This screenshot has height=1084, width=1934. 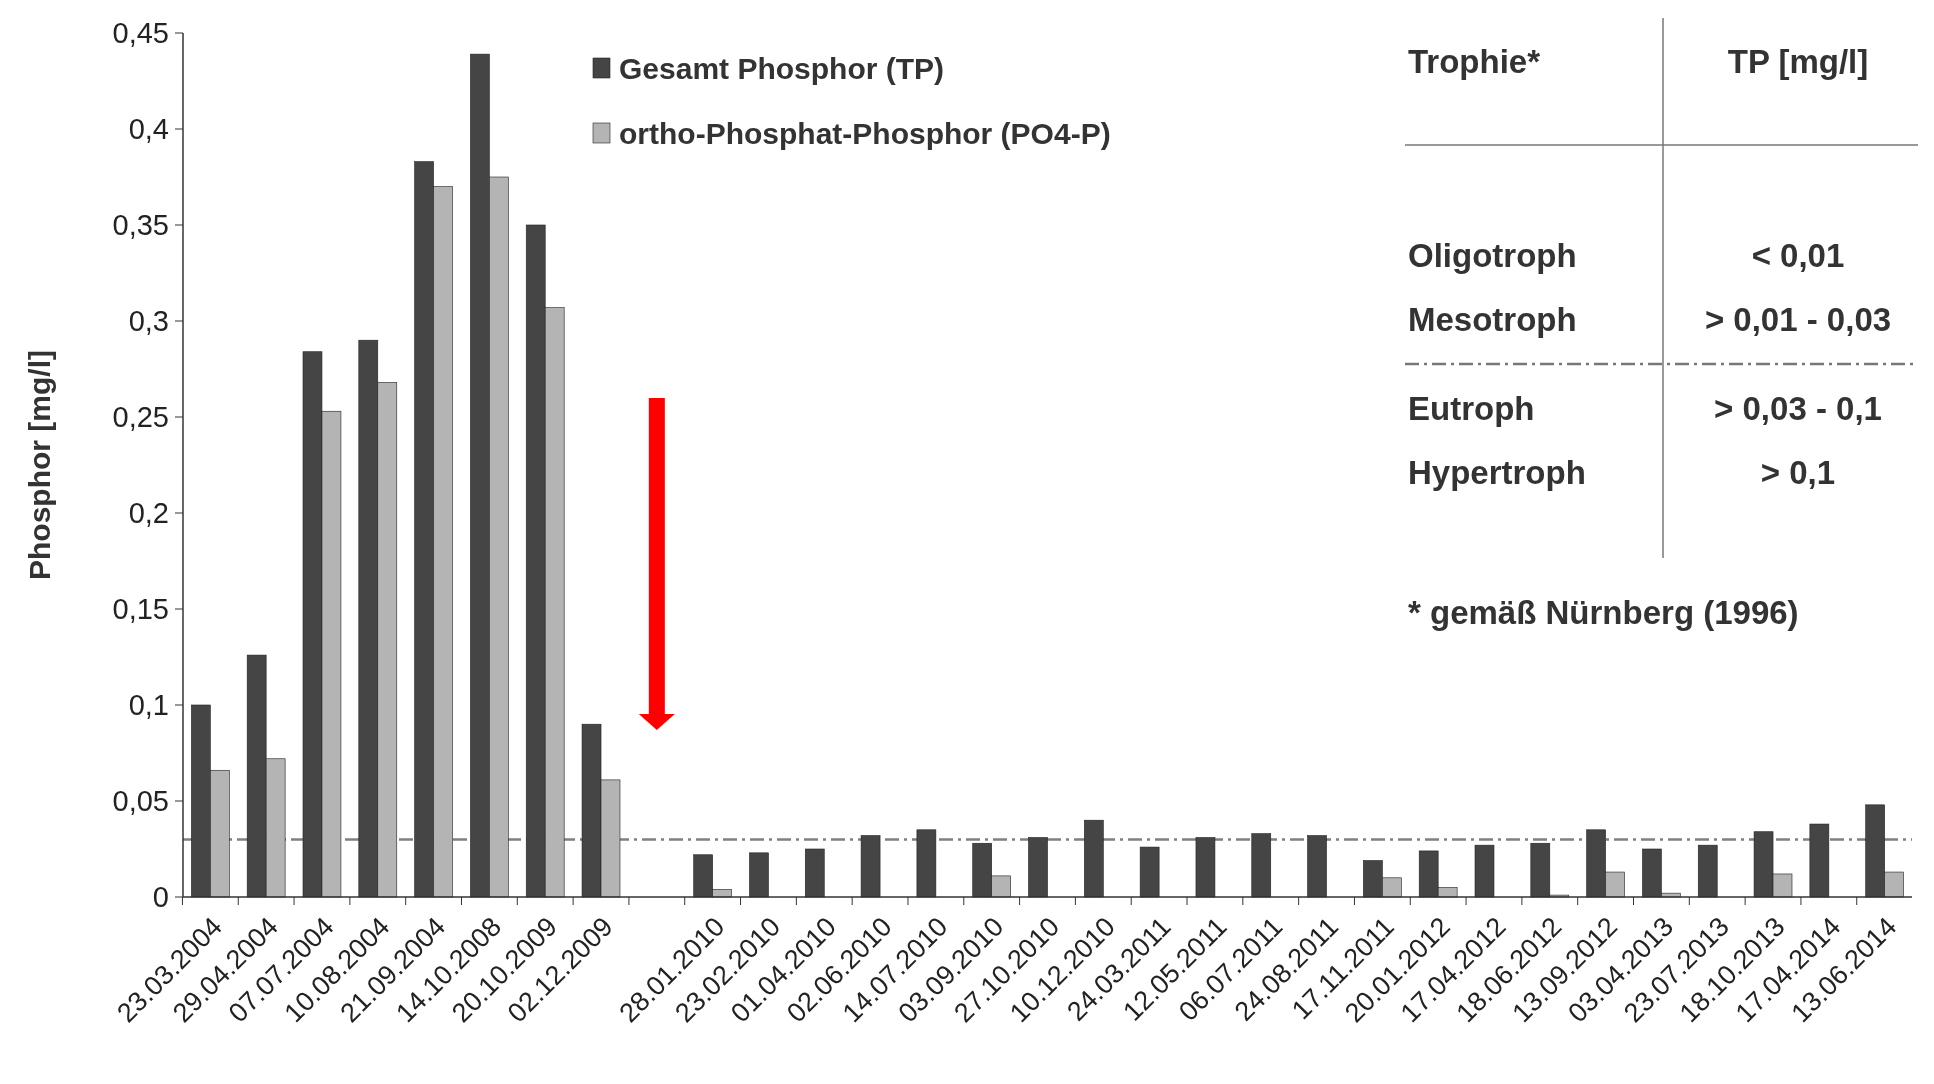 What do you see at coordinates (148, 129) in the screenshot?
I see `y-tick-label: 0,4` at bounding box center [148, 129].